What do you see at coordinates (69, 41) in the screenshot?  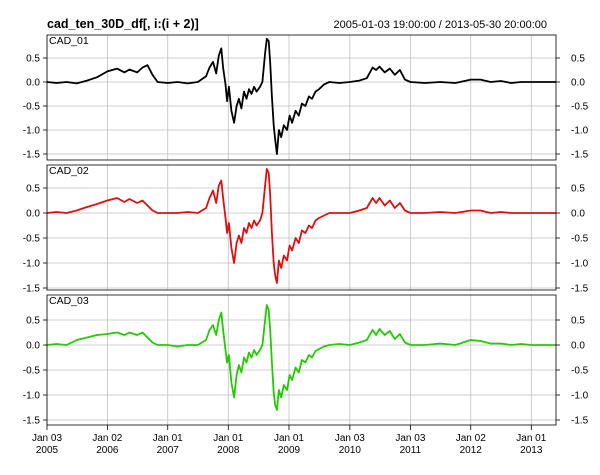 I see `panel-label: CAD_01` at bounding box center [69, 41].